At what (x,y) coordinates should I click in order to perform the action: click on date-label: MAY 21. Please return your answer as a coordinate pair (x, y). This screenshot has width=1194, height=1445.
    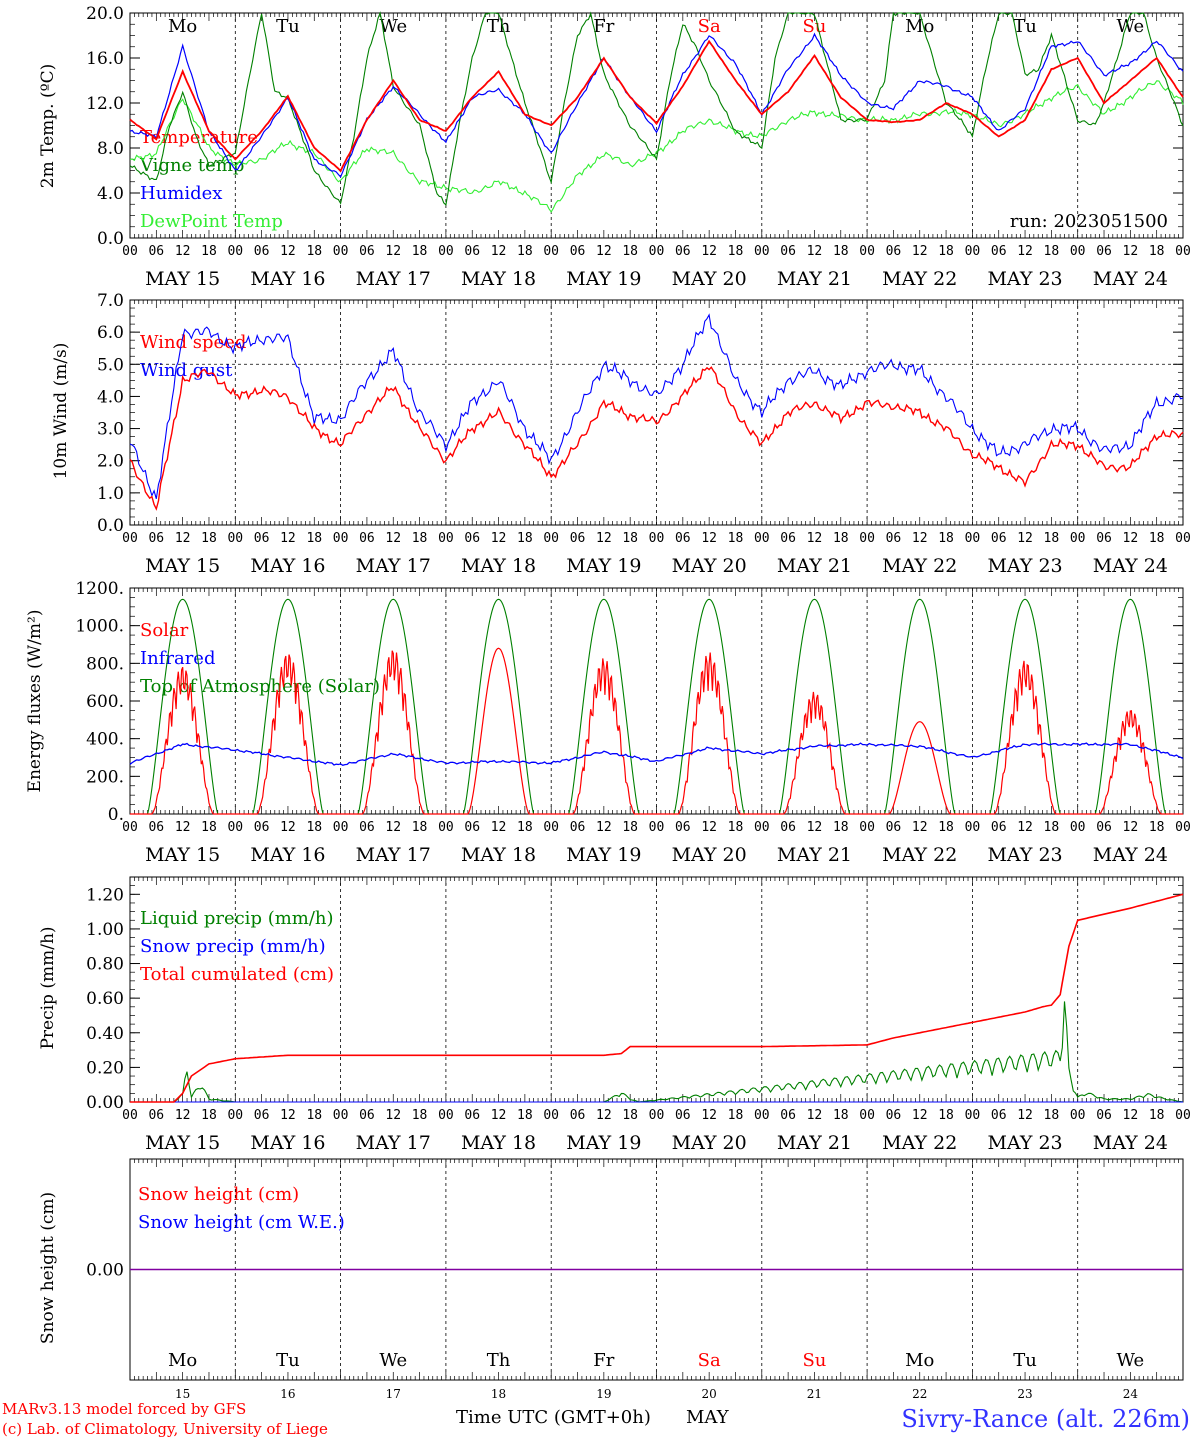
    Looking at the image, I should click on (814, 1143).